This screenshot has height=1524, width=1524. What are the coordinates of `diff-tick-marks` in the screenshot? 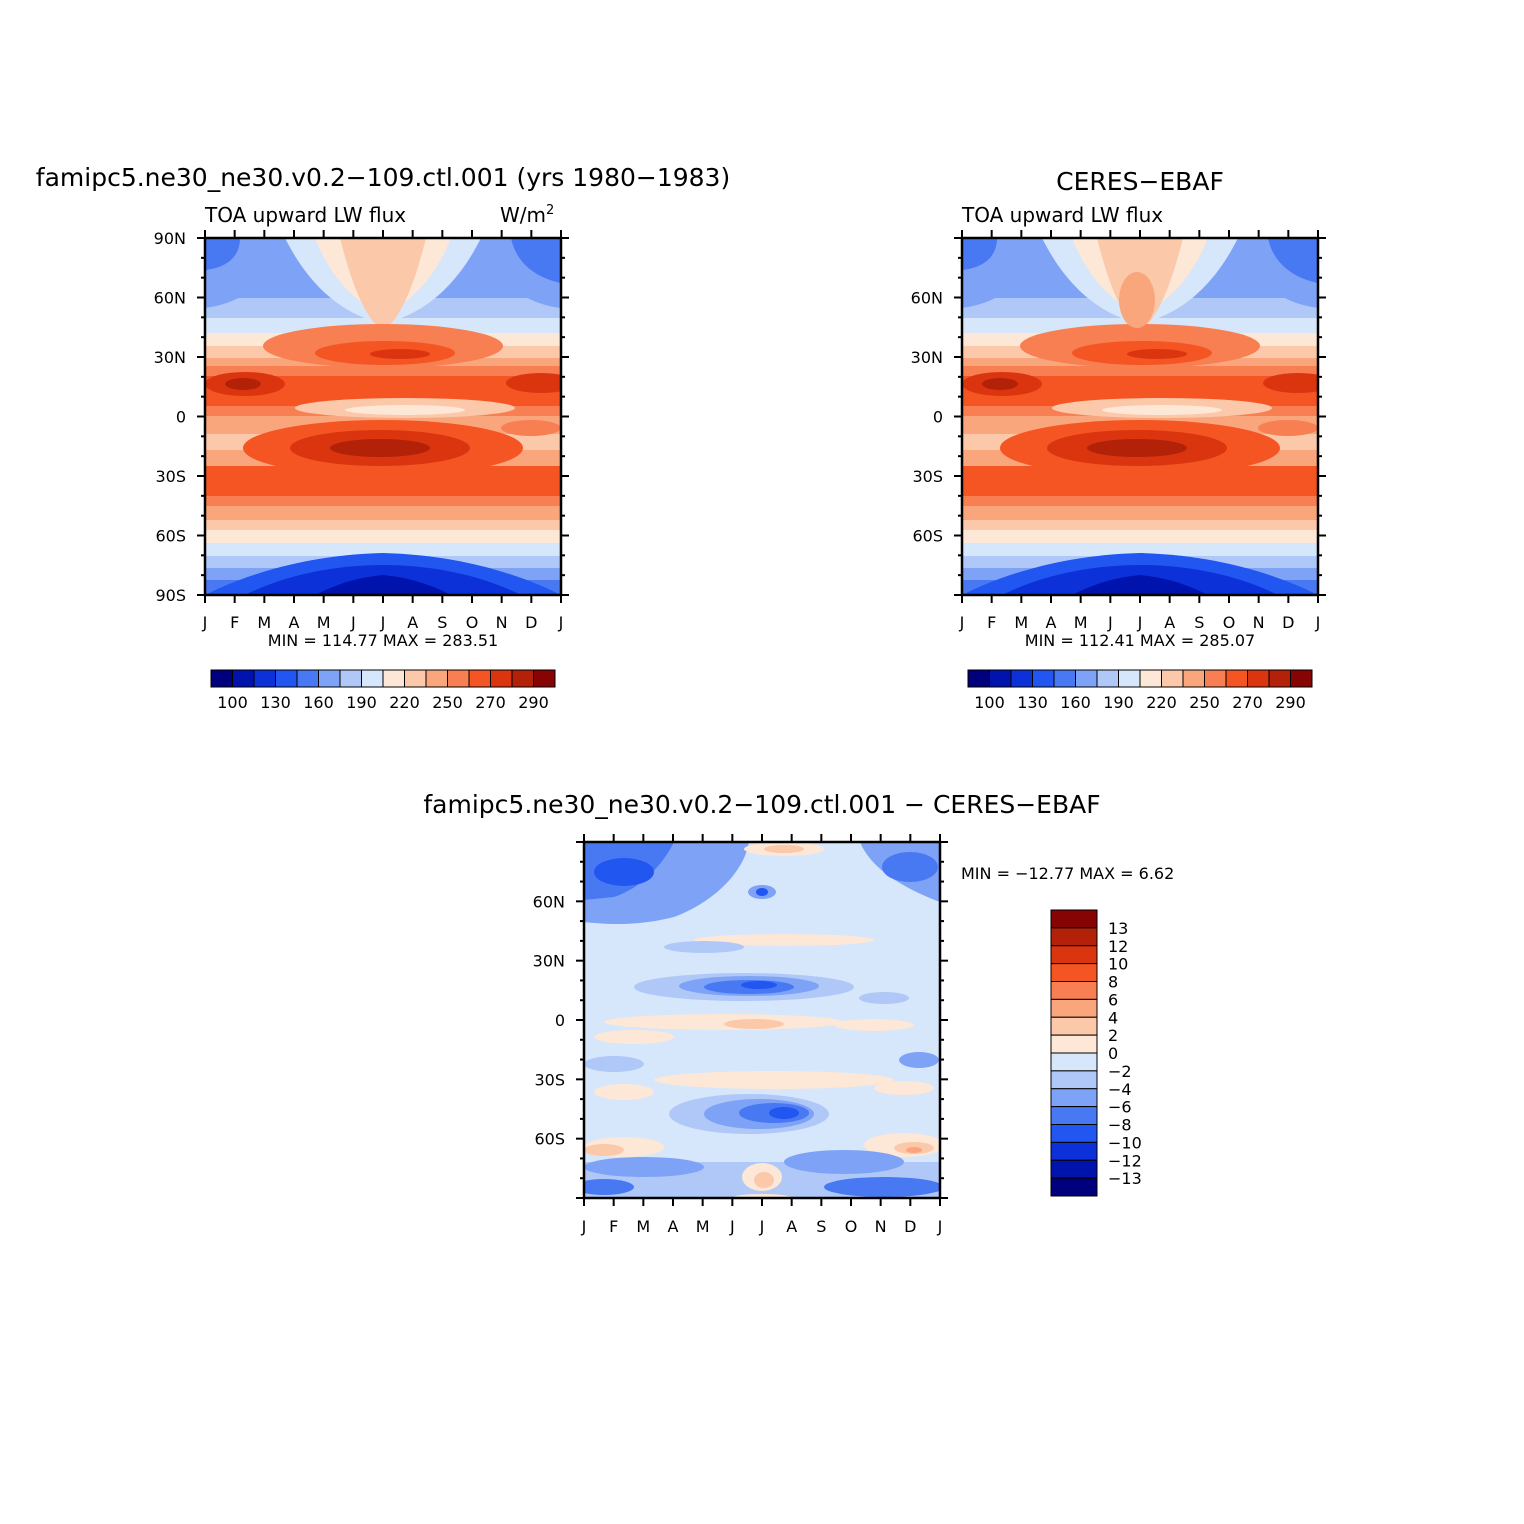 It's located at (762, 1020).